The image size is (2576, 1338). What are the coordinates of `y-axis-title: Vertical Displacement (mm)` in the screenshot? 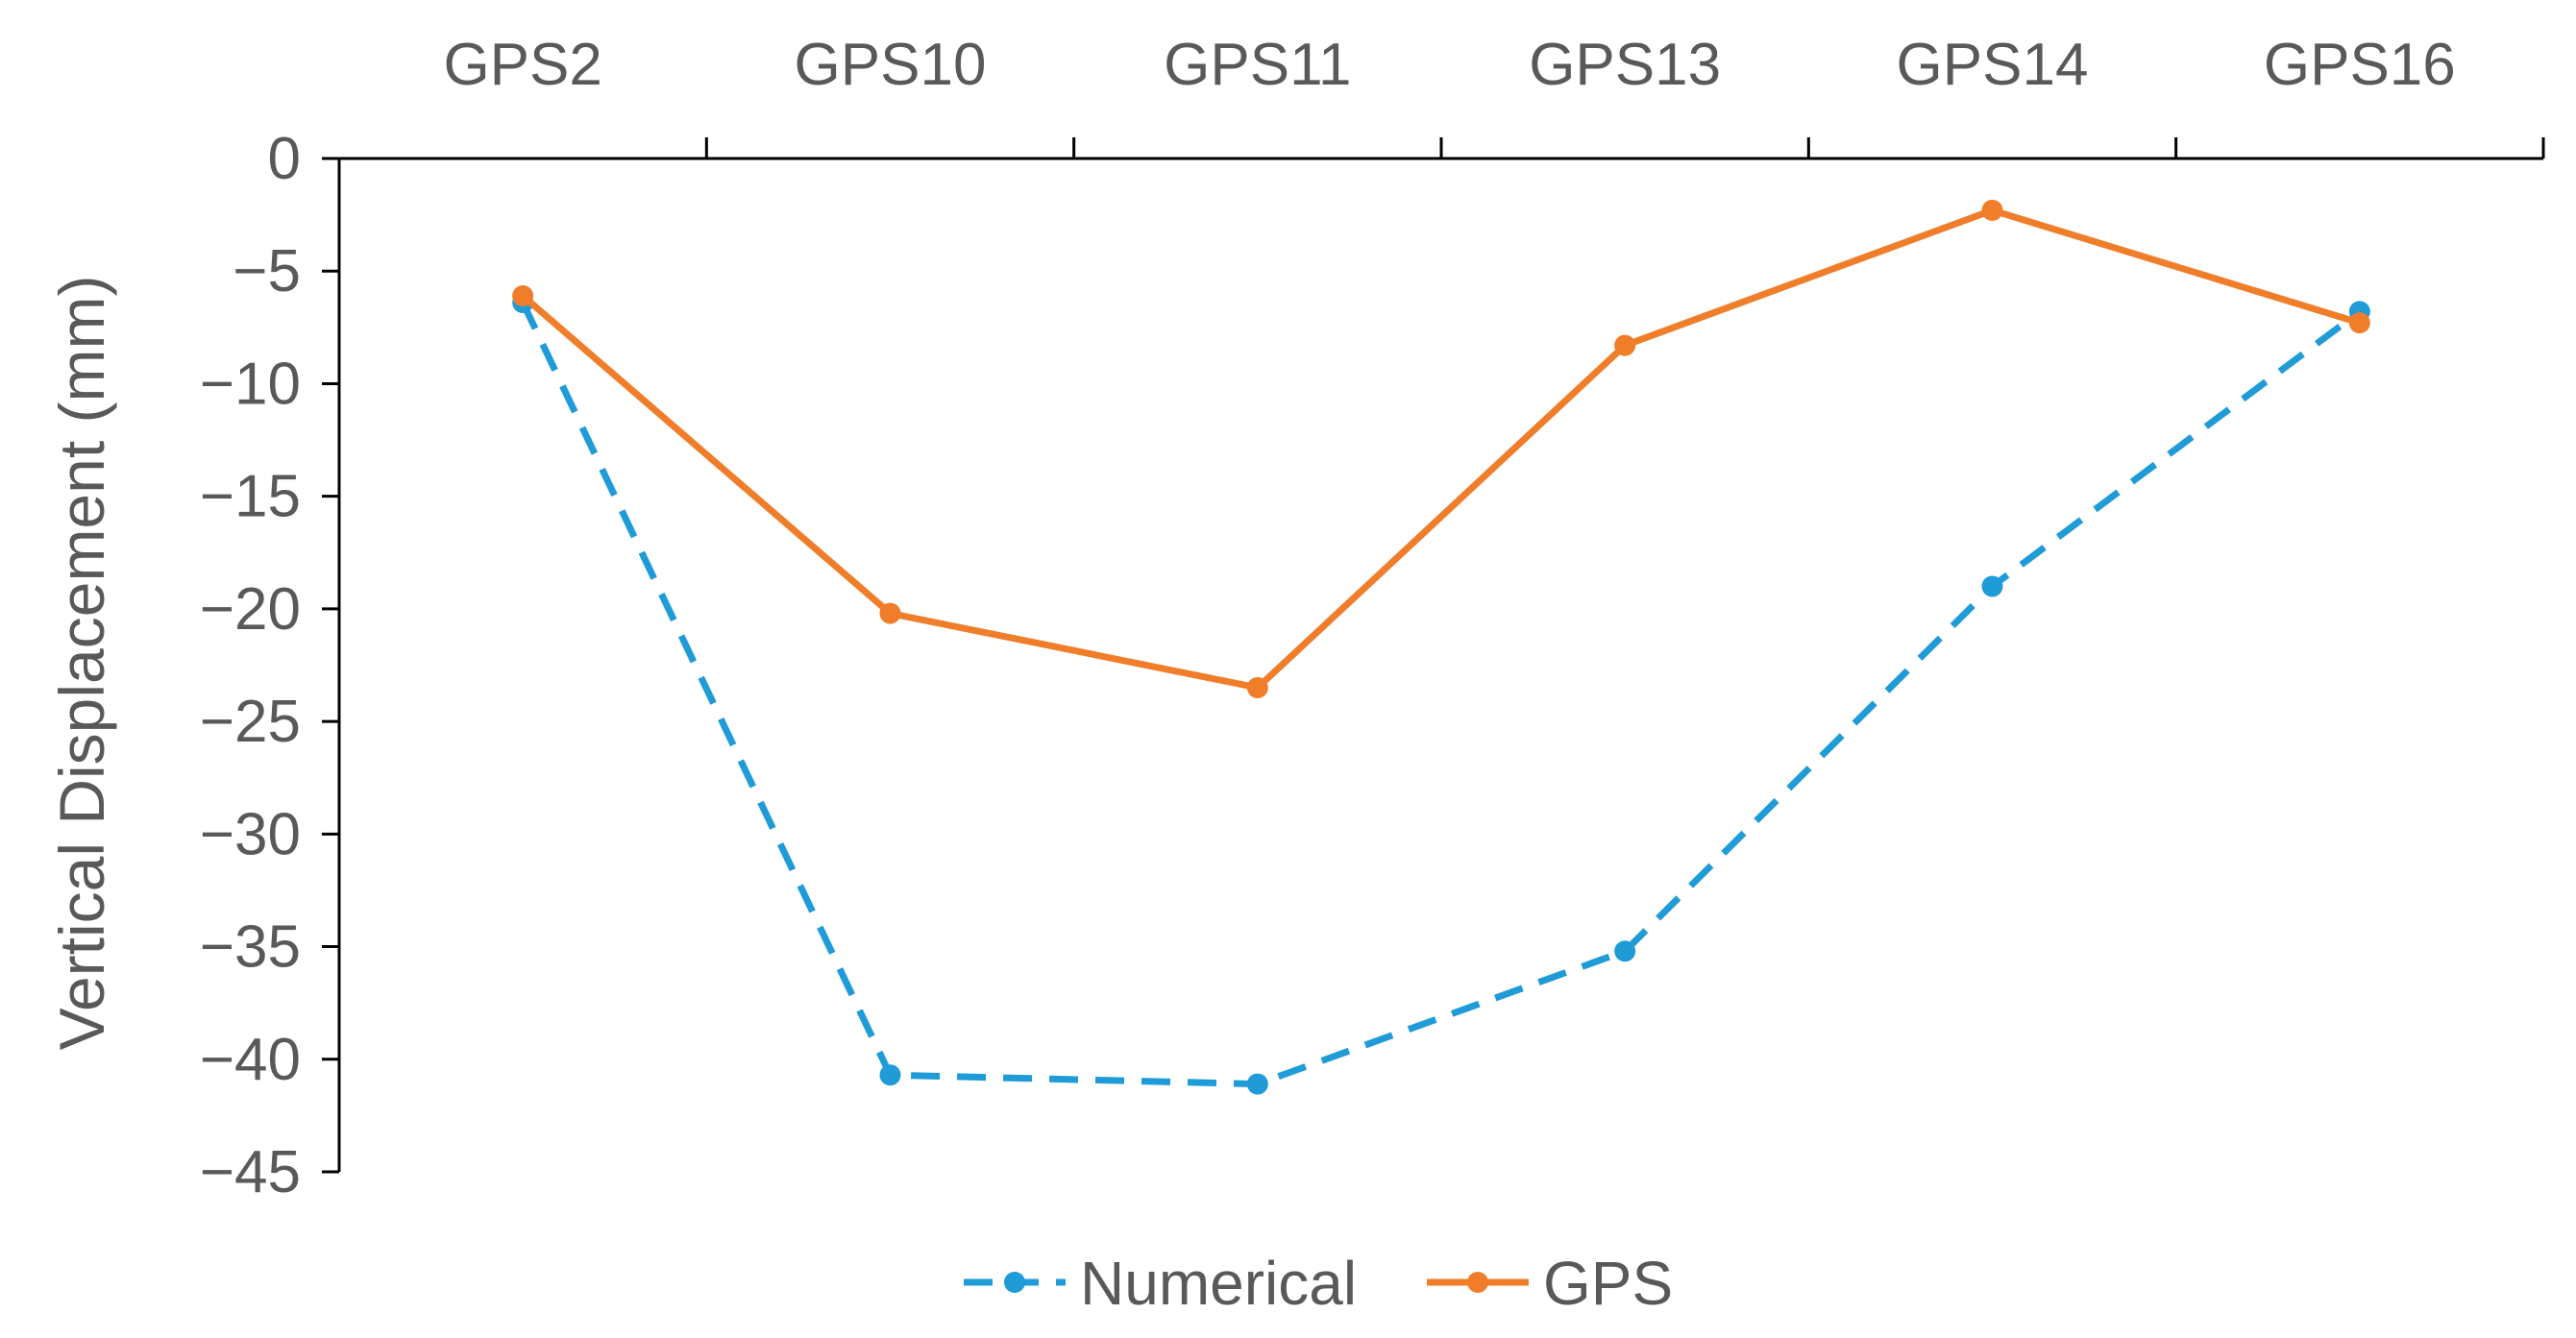 It's located at (81, 663).